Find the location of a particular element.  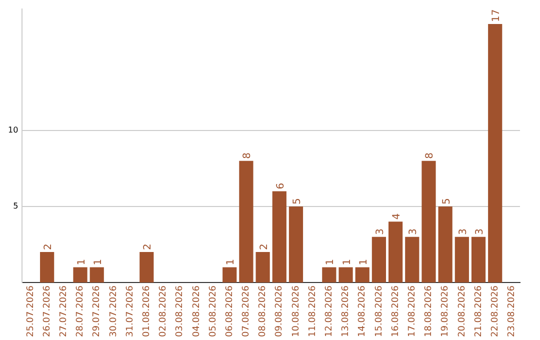

x-tick-label: 01.08.2026 is located at coordinates (147, 311).